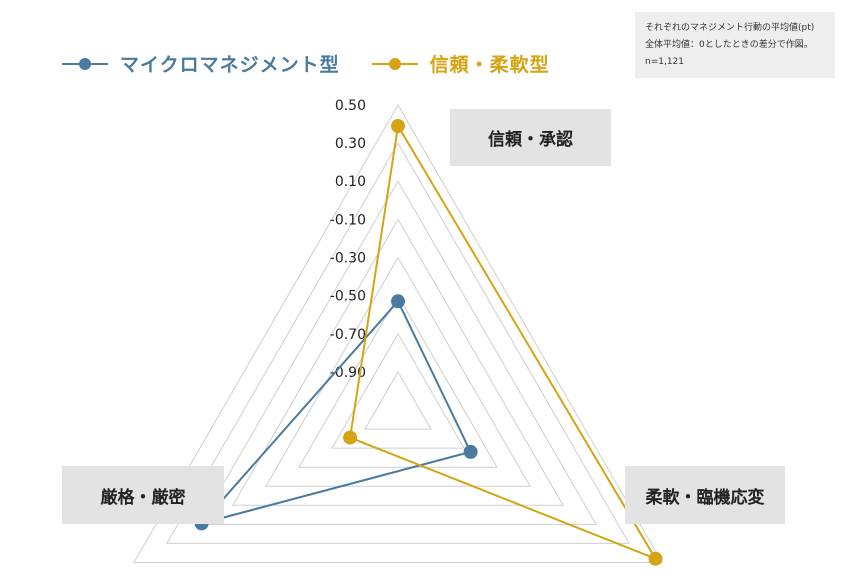  What do you see at coordinates (348, 259) in the screenshot?
I see `tick-label: -0.30` at bounding box center [348, 259].